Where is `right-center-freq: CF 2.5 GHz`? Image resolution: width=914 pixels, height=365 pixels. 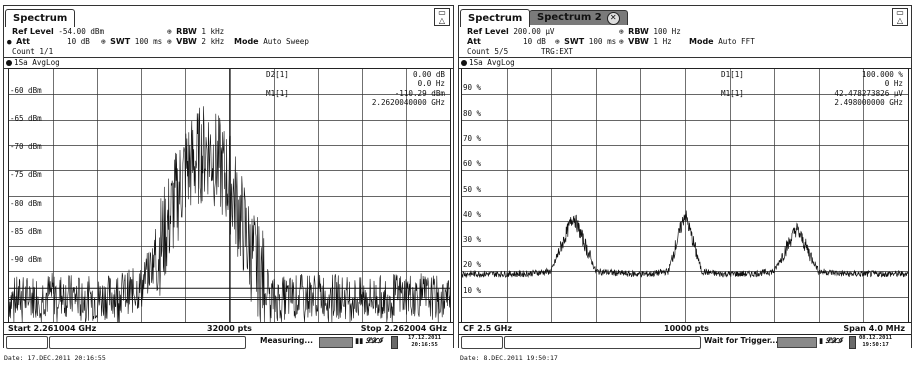
right-center-freq: CF 2.5 GHz is located at coordinates (487, 328).